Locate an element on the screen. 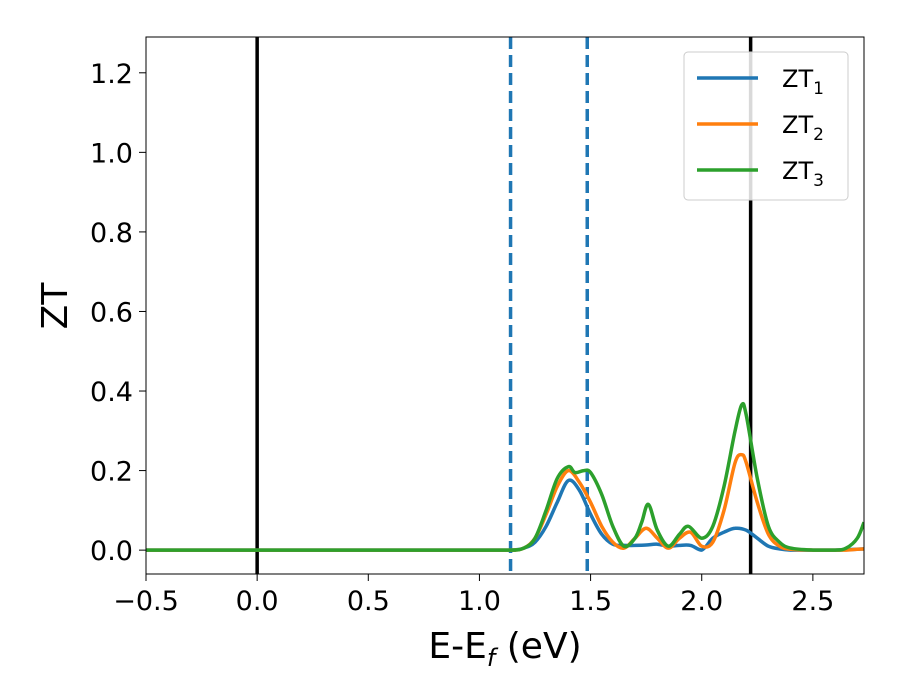  legend-label-zt1: ZT1 is located at coordinates (803, 82).